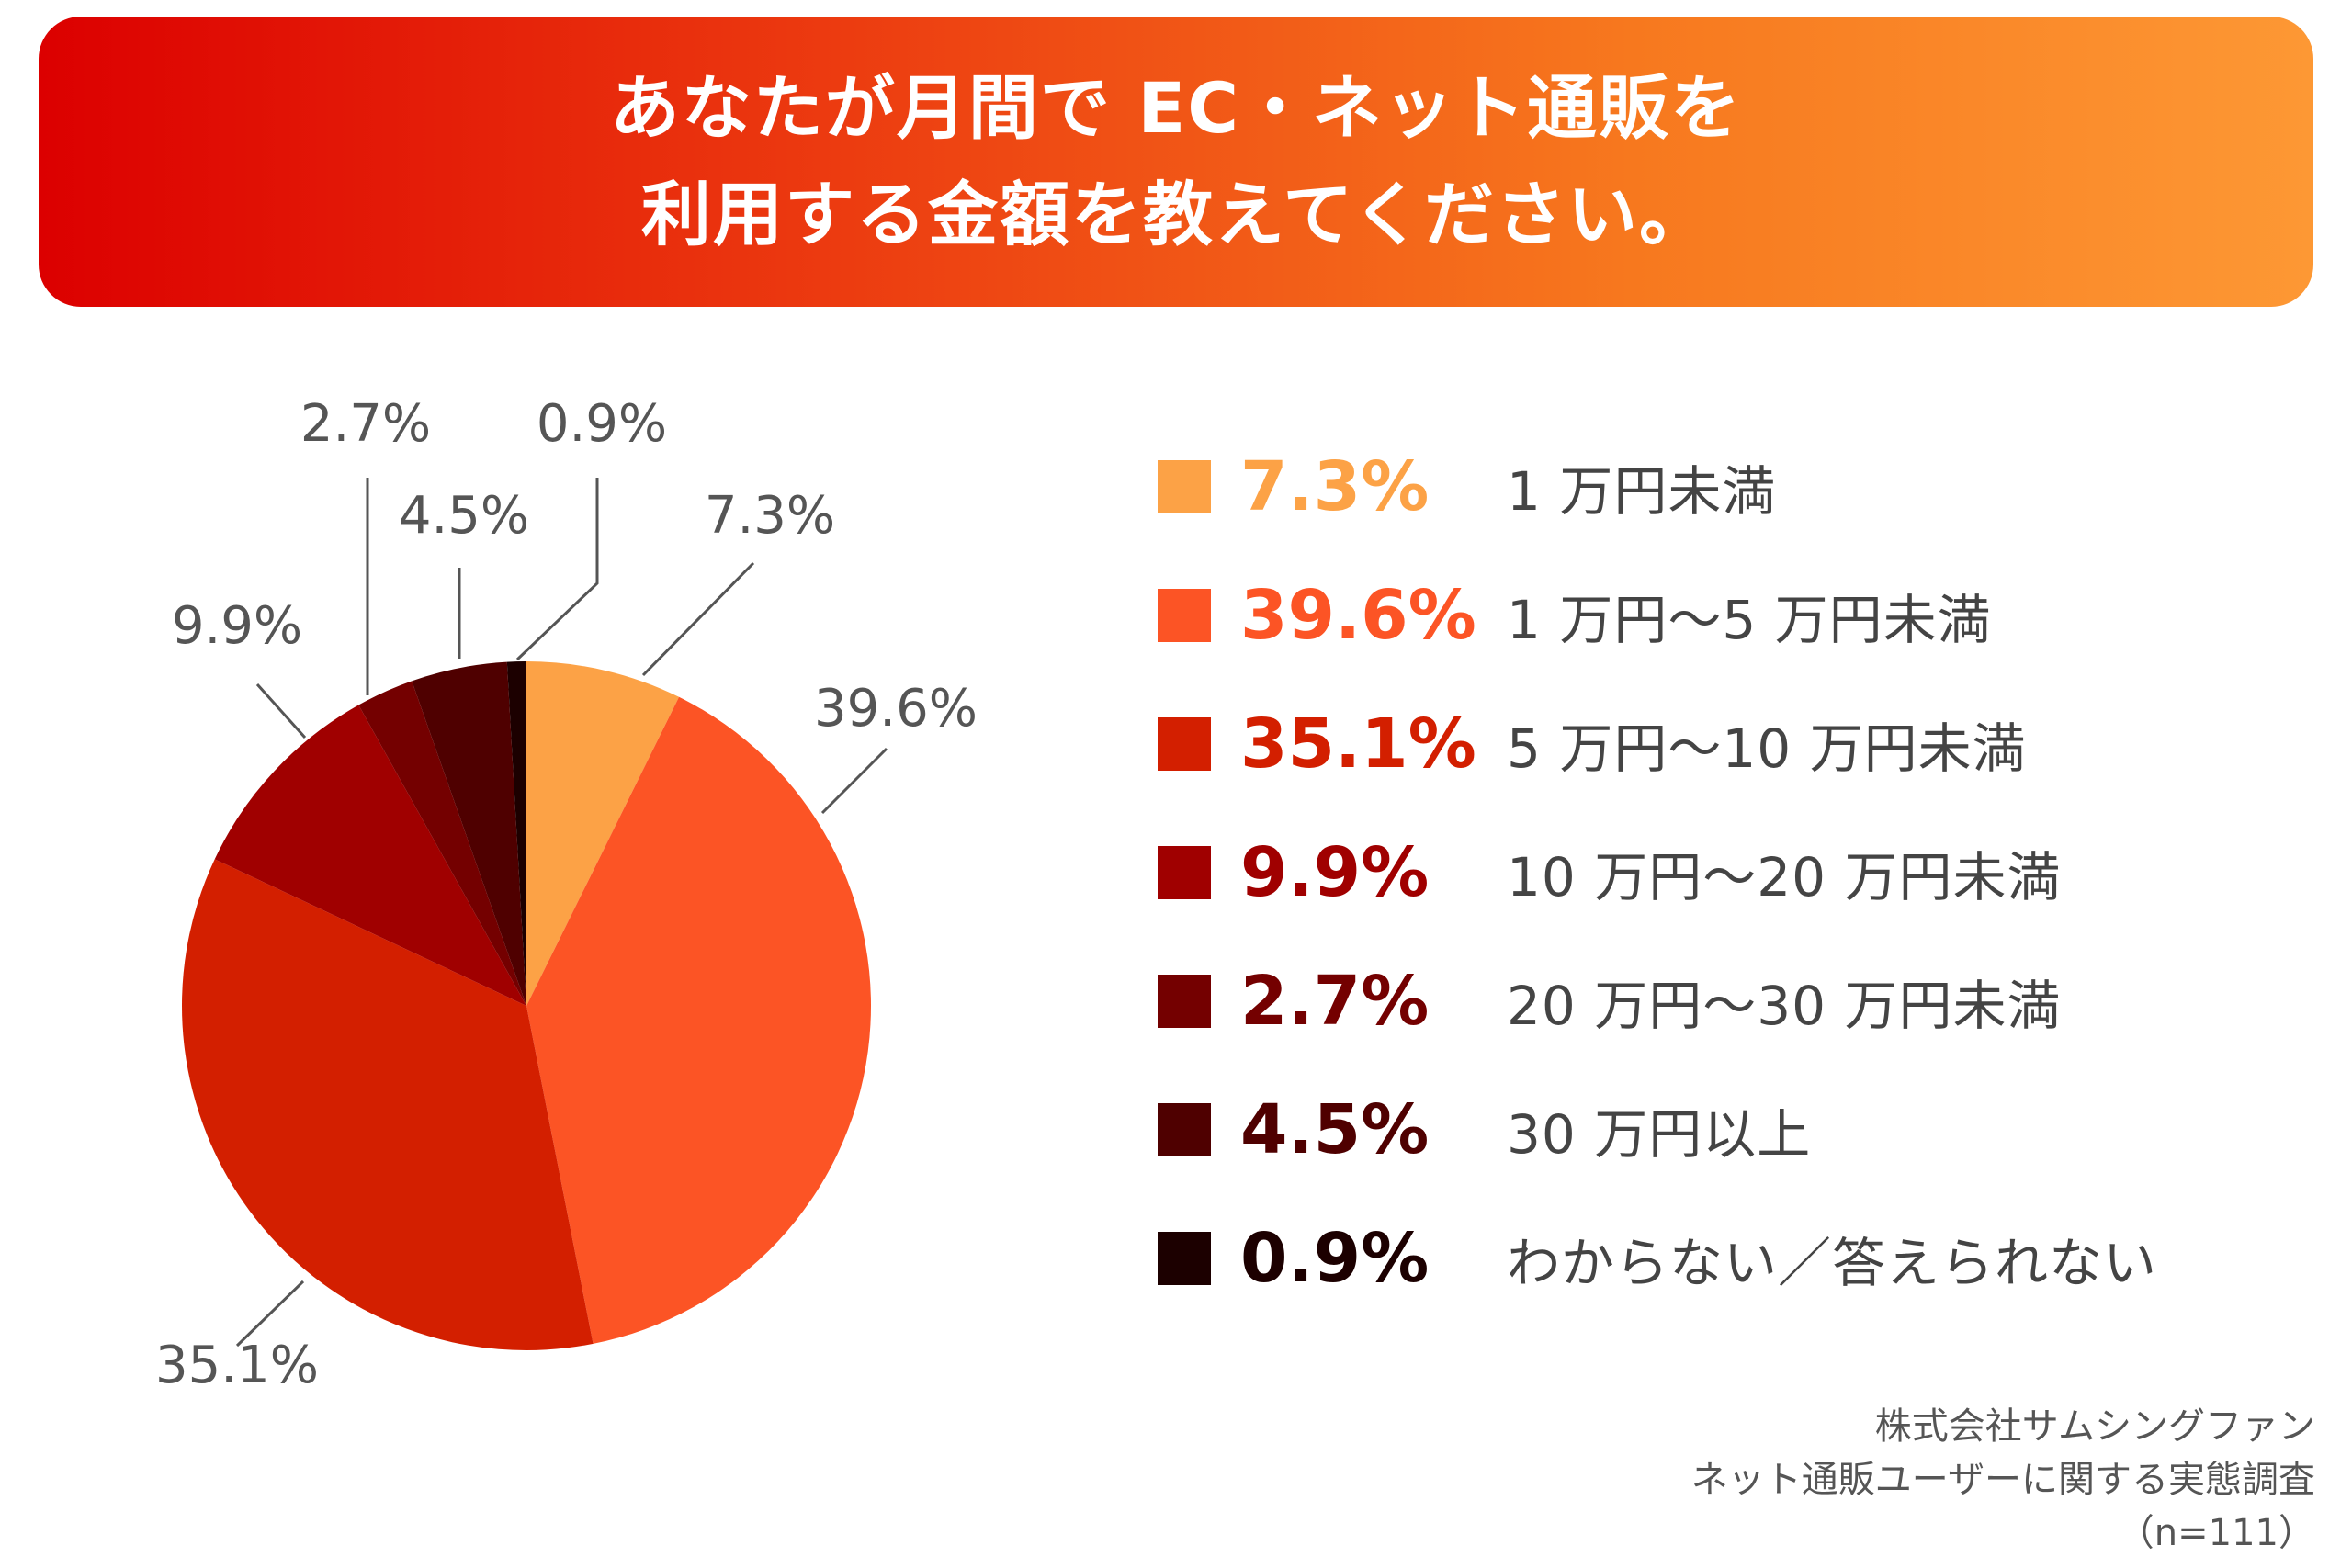 The width and height of the screenshot is (2352, 1568). I want to click on legend-percent: 35.1%, so click(1358, 745).